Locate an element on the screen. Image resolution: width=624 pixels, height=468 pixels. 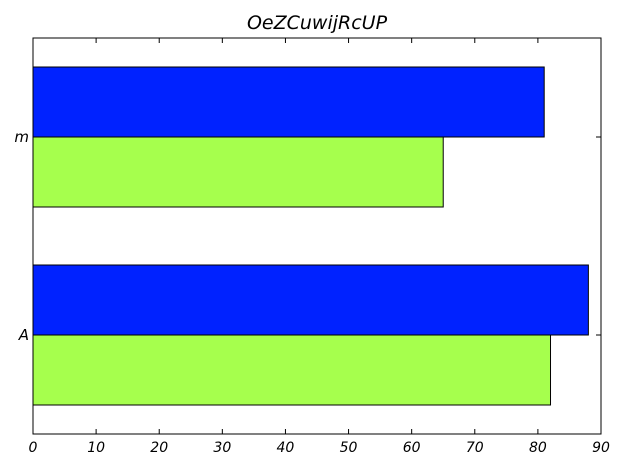
y-tick-label: m is located at coordinates (21, 137).